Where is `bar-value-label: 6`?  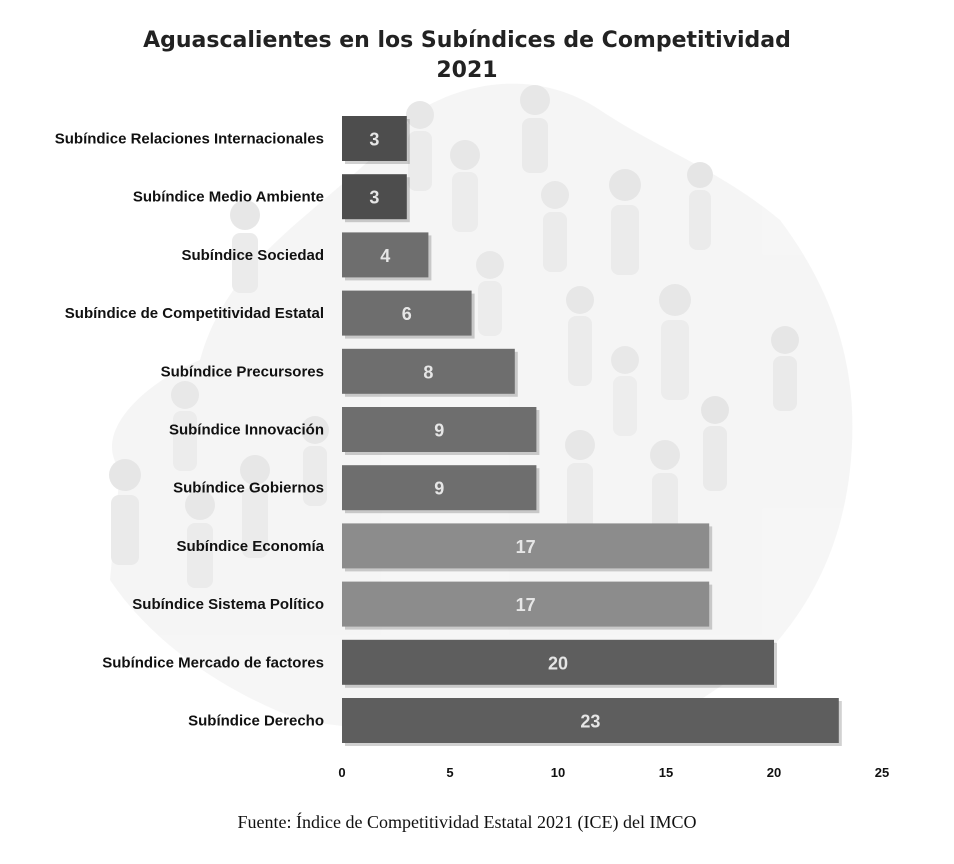
bar-value-label: 6 is located at coordinates (407, 314).